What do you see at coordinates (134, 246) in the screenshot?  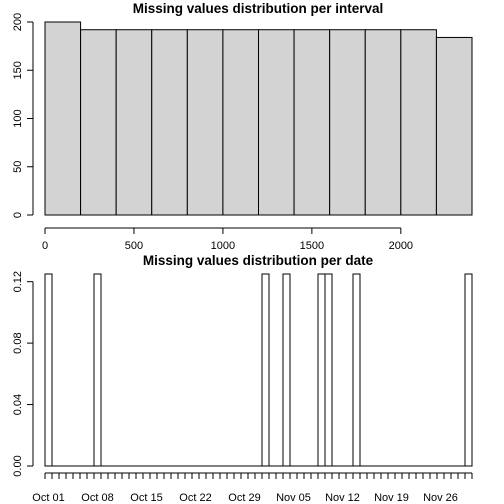 I see `x-tick-label: 500` at bounding box center [134, 246].